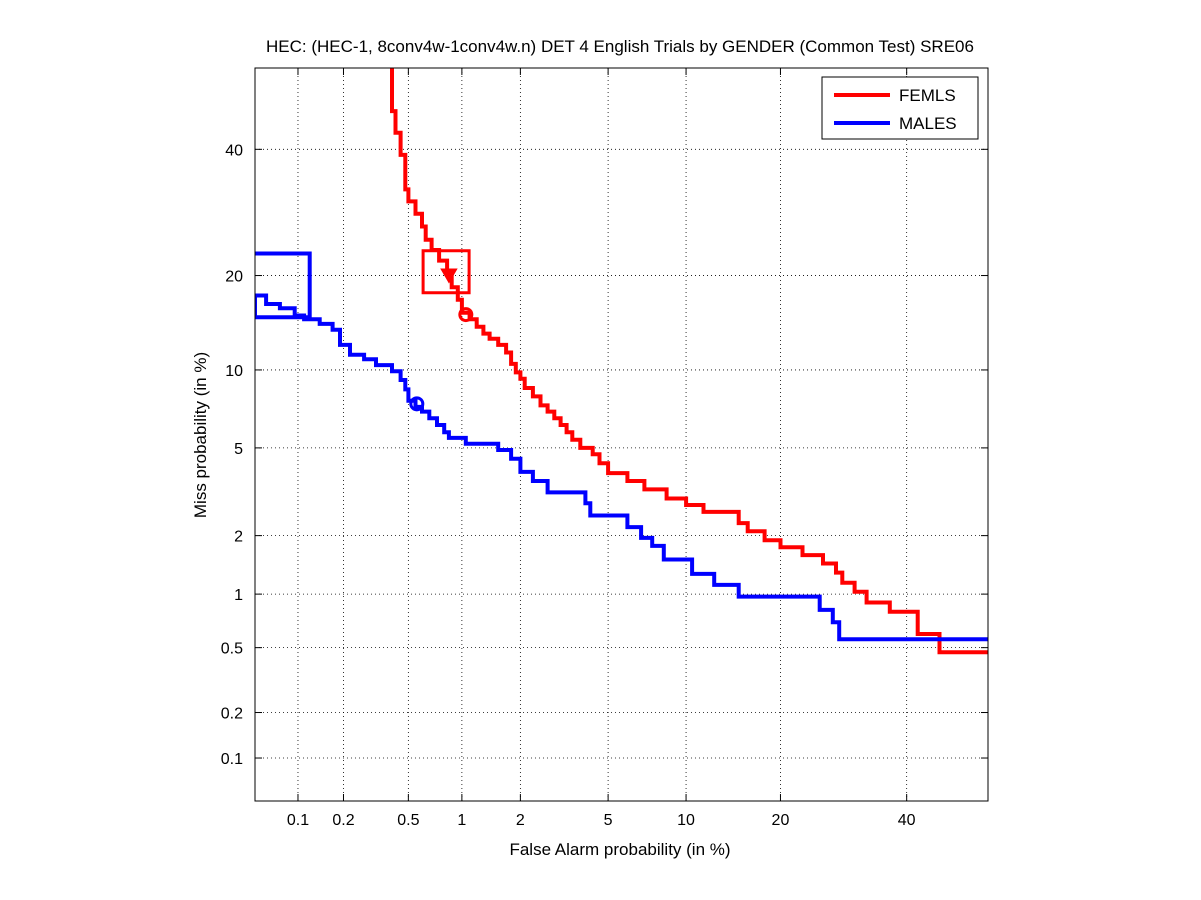 The height and width of the screenshot is (900, 1201). Describe the element at coordinates (234, 371) in the screenshot. I see `y-tick-label: 10` at that location.